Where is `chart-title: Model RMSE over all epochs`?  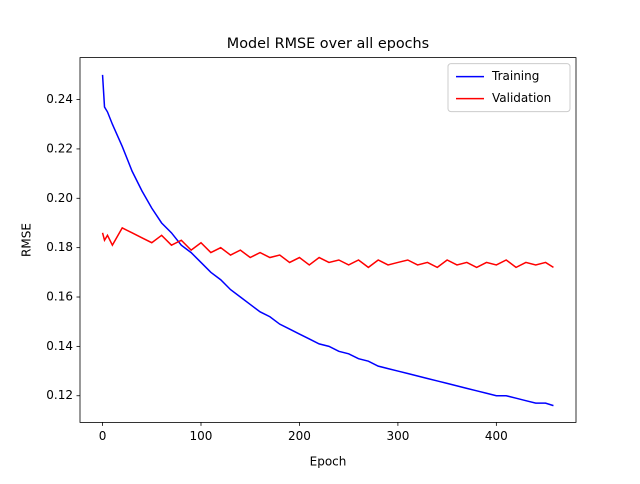 chart-title: Model RMSE over all epochs is located at coordinates (328, 44).